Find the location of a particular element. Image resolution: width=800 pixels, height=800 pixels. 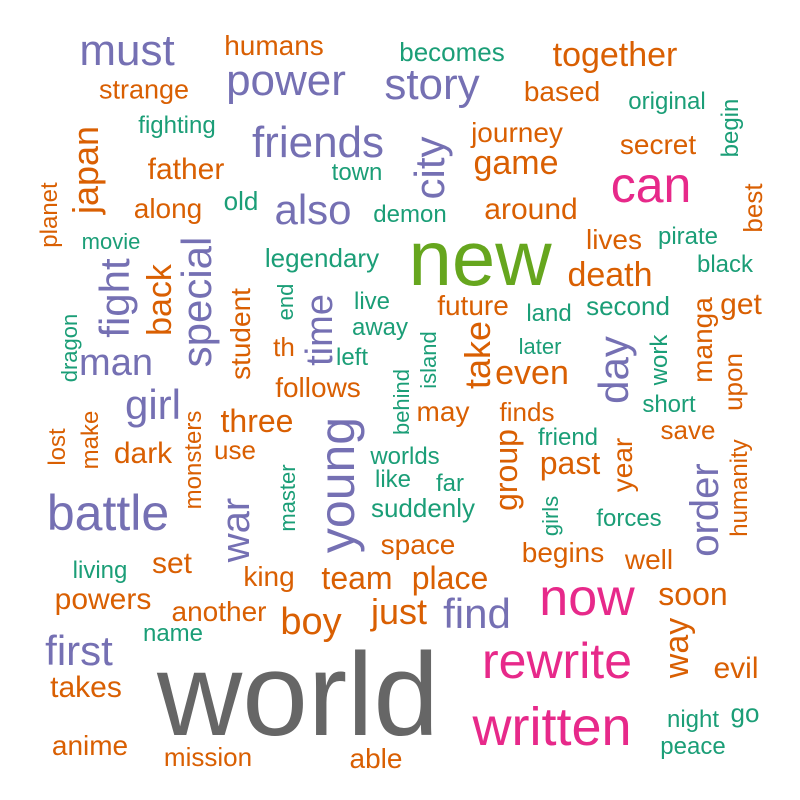

word-just: just is located at coordinates (399, 611).